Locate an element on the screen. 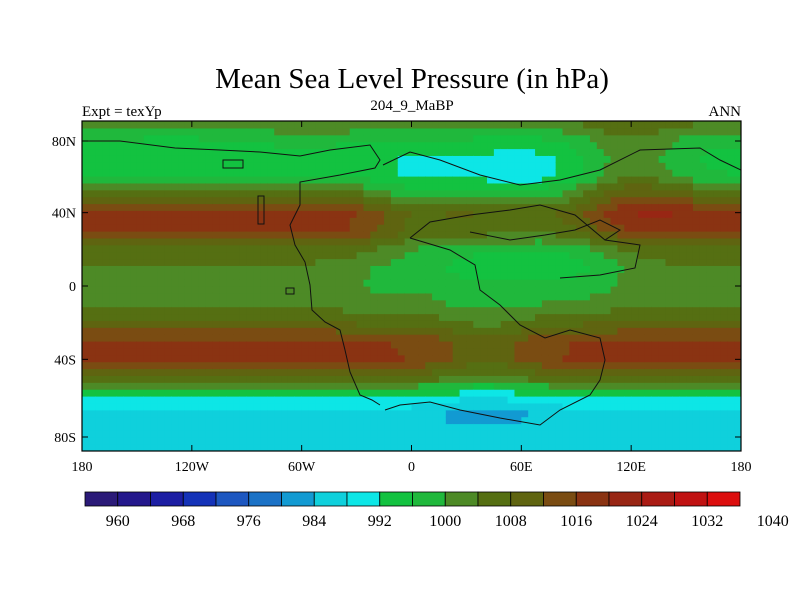  season-label: ANN is located at coordinates (725, 112).